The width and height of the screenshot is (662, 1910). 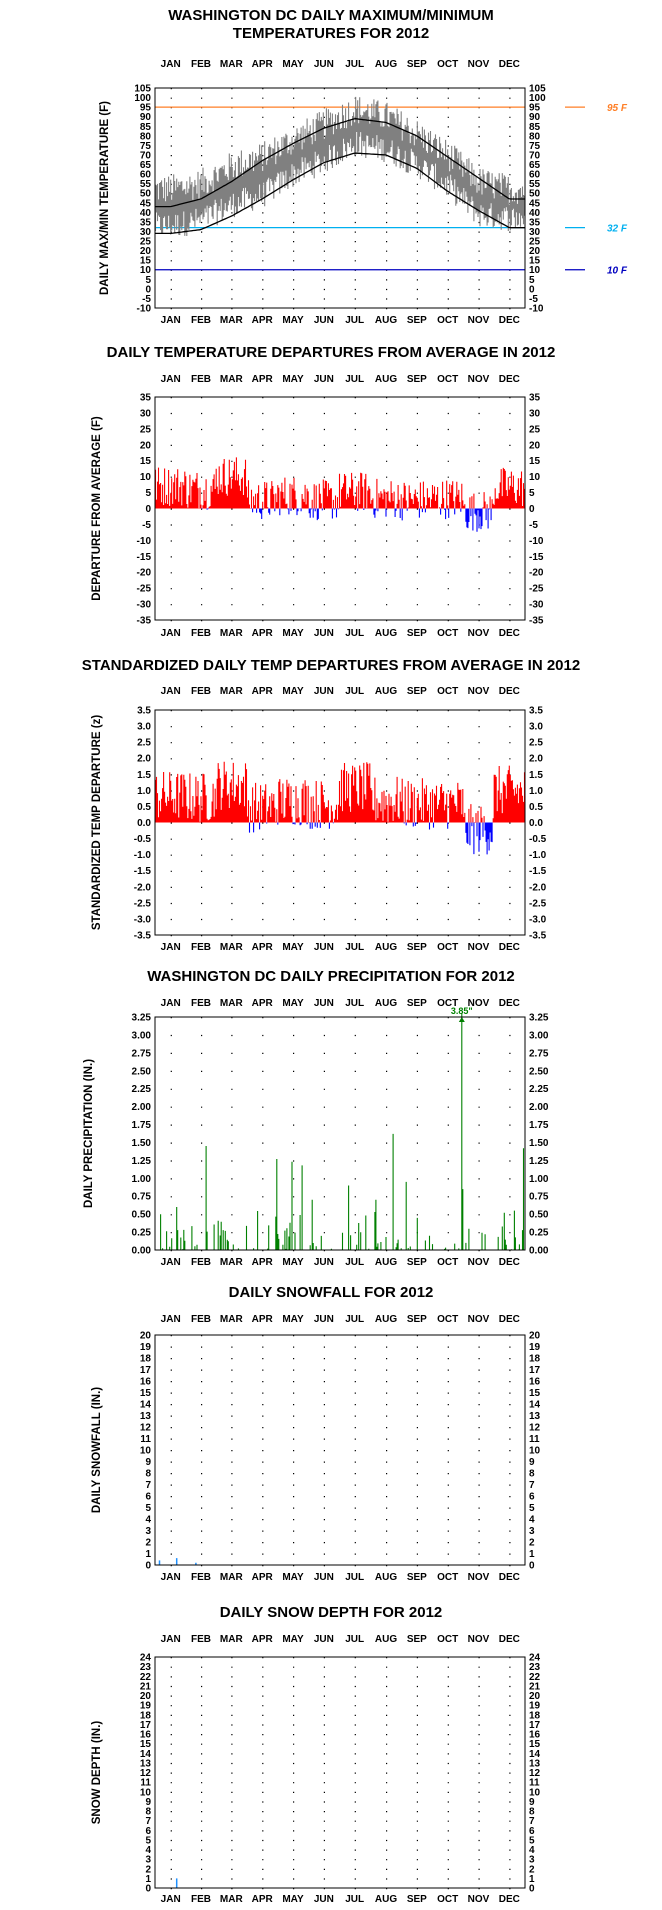 I want to click on y-tick-label-right: -25, so click(x=536, y=589).